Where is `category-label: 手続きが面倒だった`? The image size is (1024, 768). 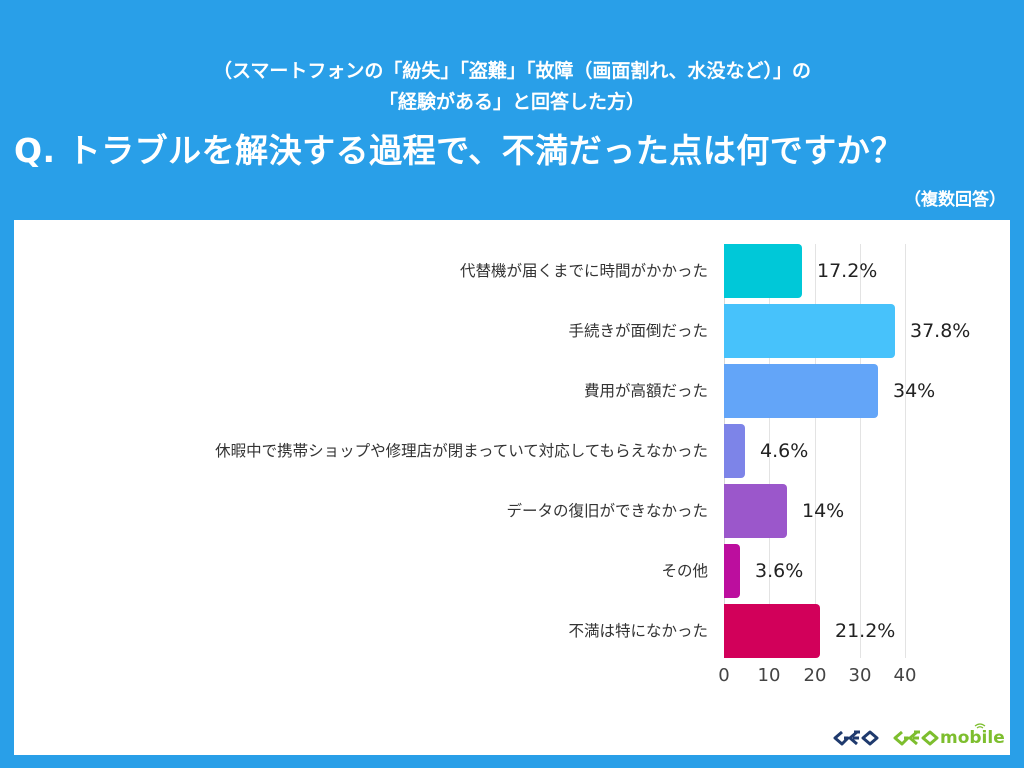
category-label: 手続きが面倒だった is located at coordinates (638, 331).